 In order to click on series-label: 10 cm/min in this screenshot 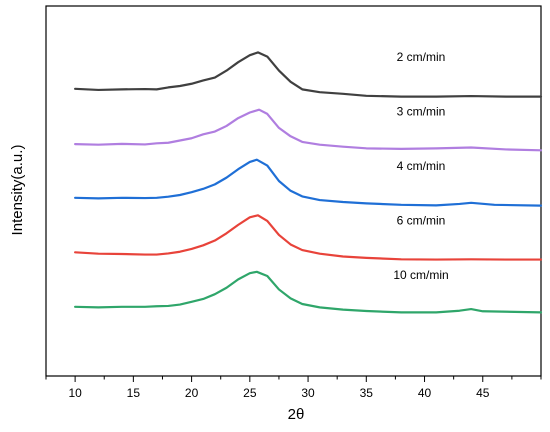, I will do `click(420, 275)`.